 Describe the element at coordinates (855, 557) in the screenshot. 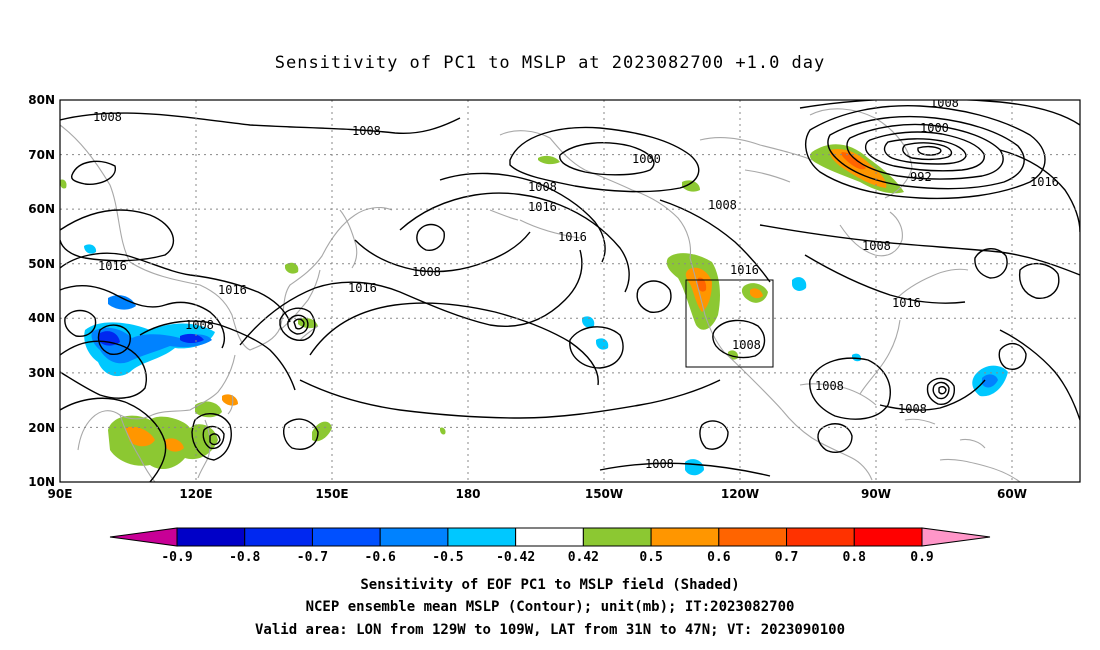

I see `colorbar-label: 0.8` at that location.